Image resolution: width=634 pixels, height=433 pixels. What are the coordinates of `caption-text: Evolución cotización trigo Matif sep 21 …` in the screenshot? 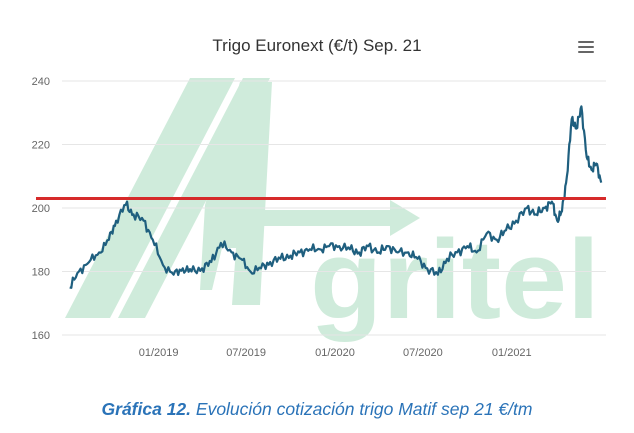 It's located at (362, 409).